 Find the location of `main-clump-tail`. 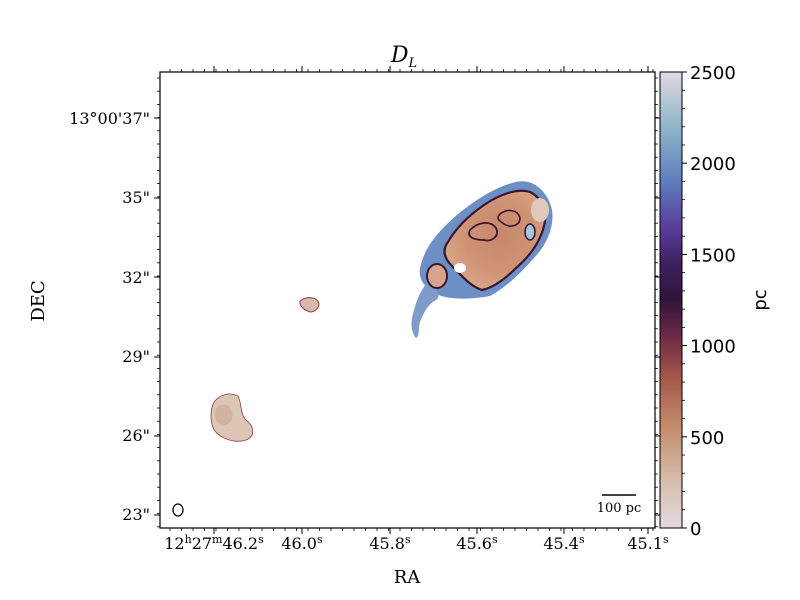

main-clump-tail is located at coordinates (425, 310).